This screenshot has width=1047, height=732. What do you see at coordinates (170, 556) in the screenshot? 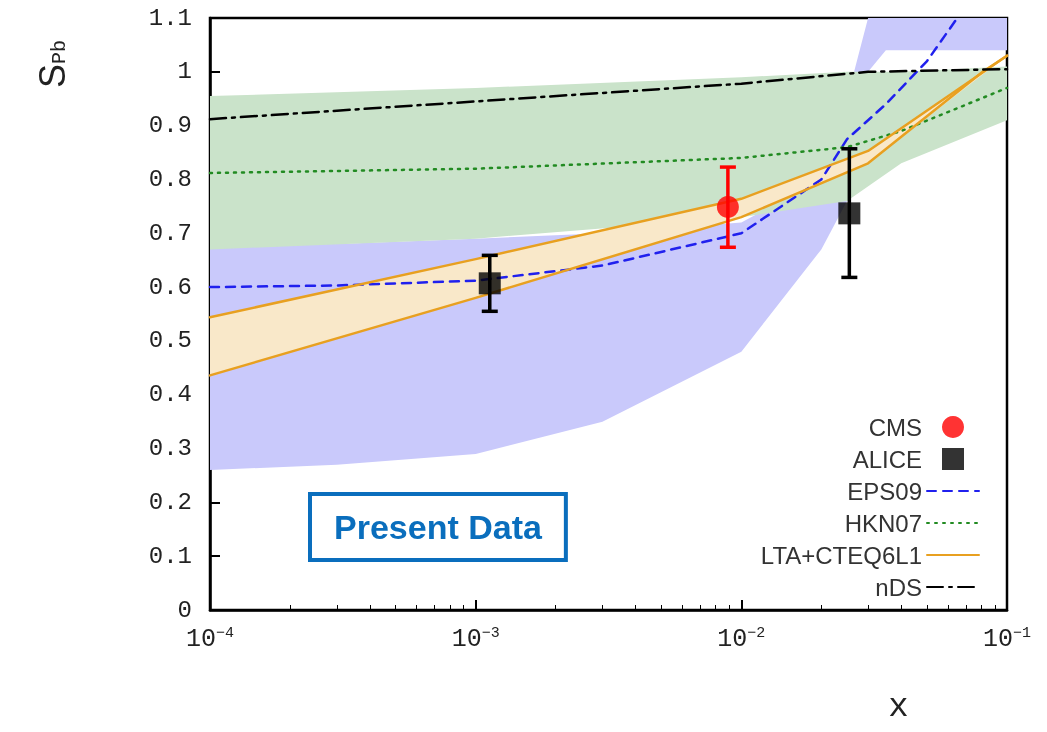
I see `y-tick-label: 0.1` at bounding box center [170, 556].